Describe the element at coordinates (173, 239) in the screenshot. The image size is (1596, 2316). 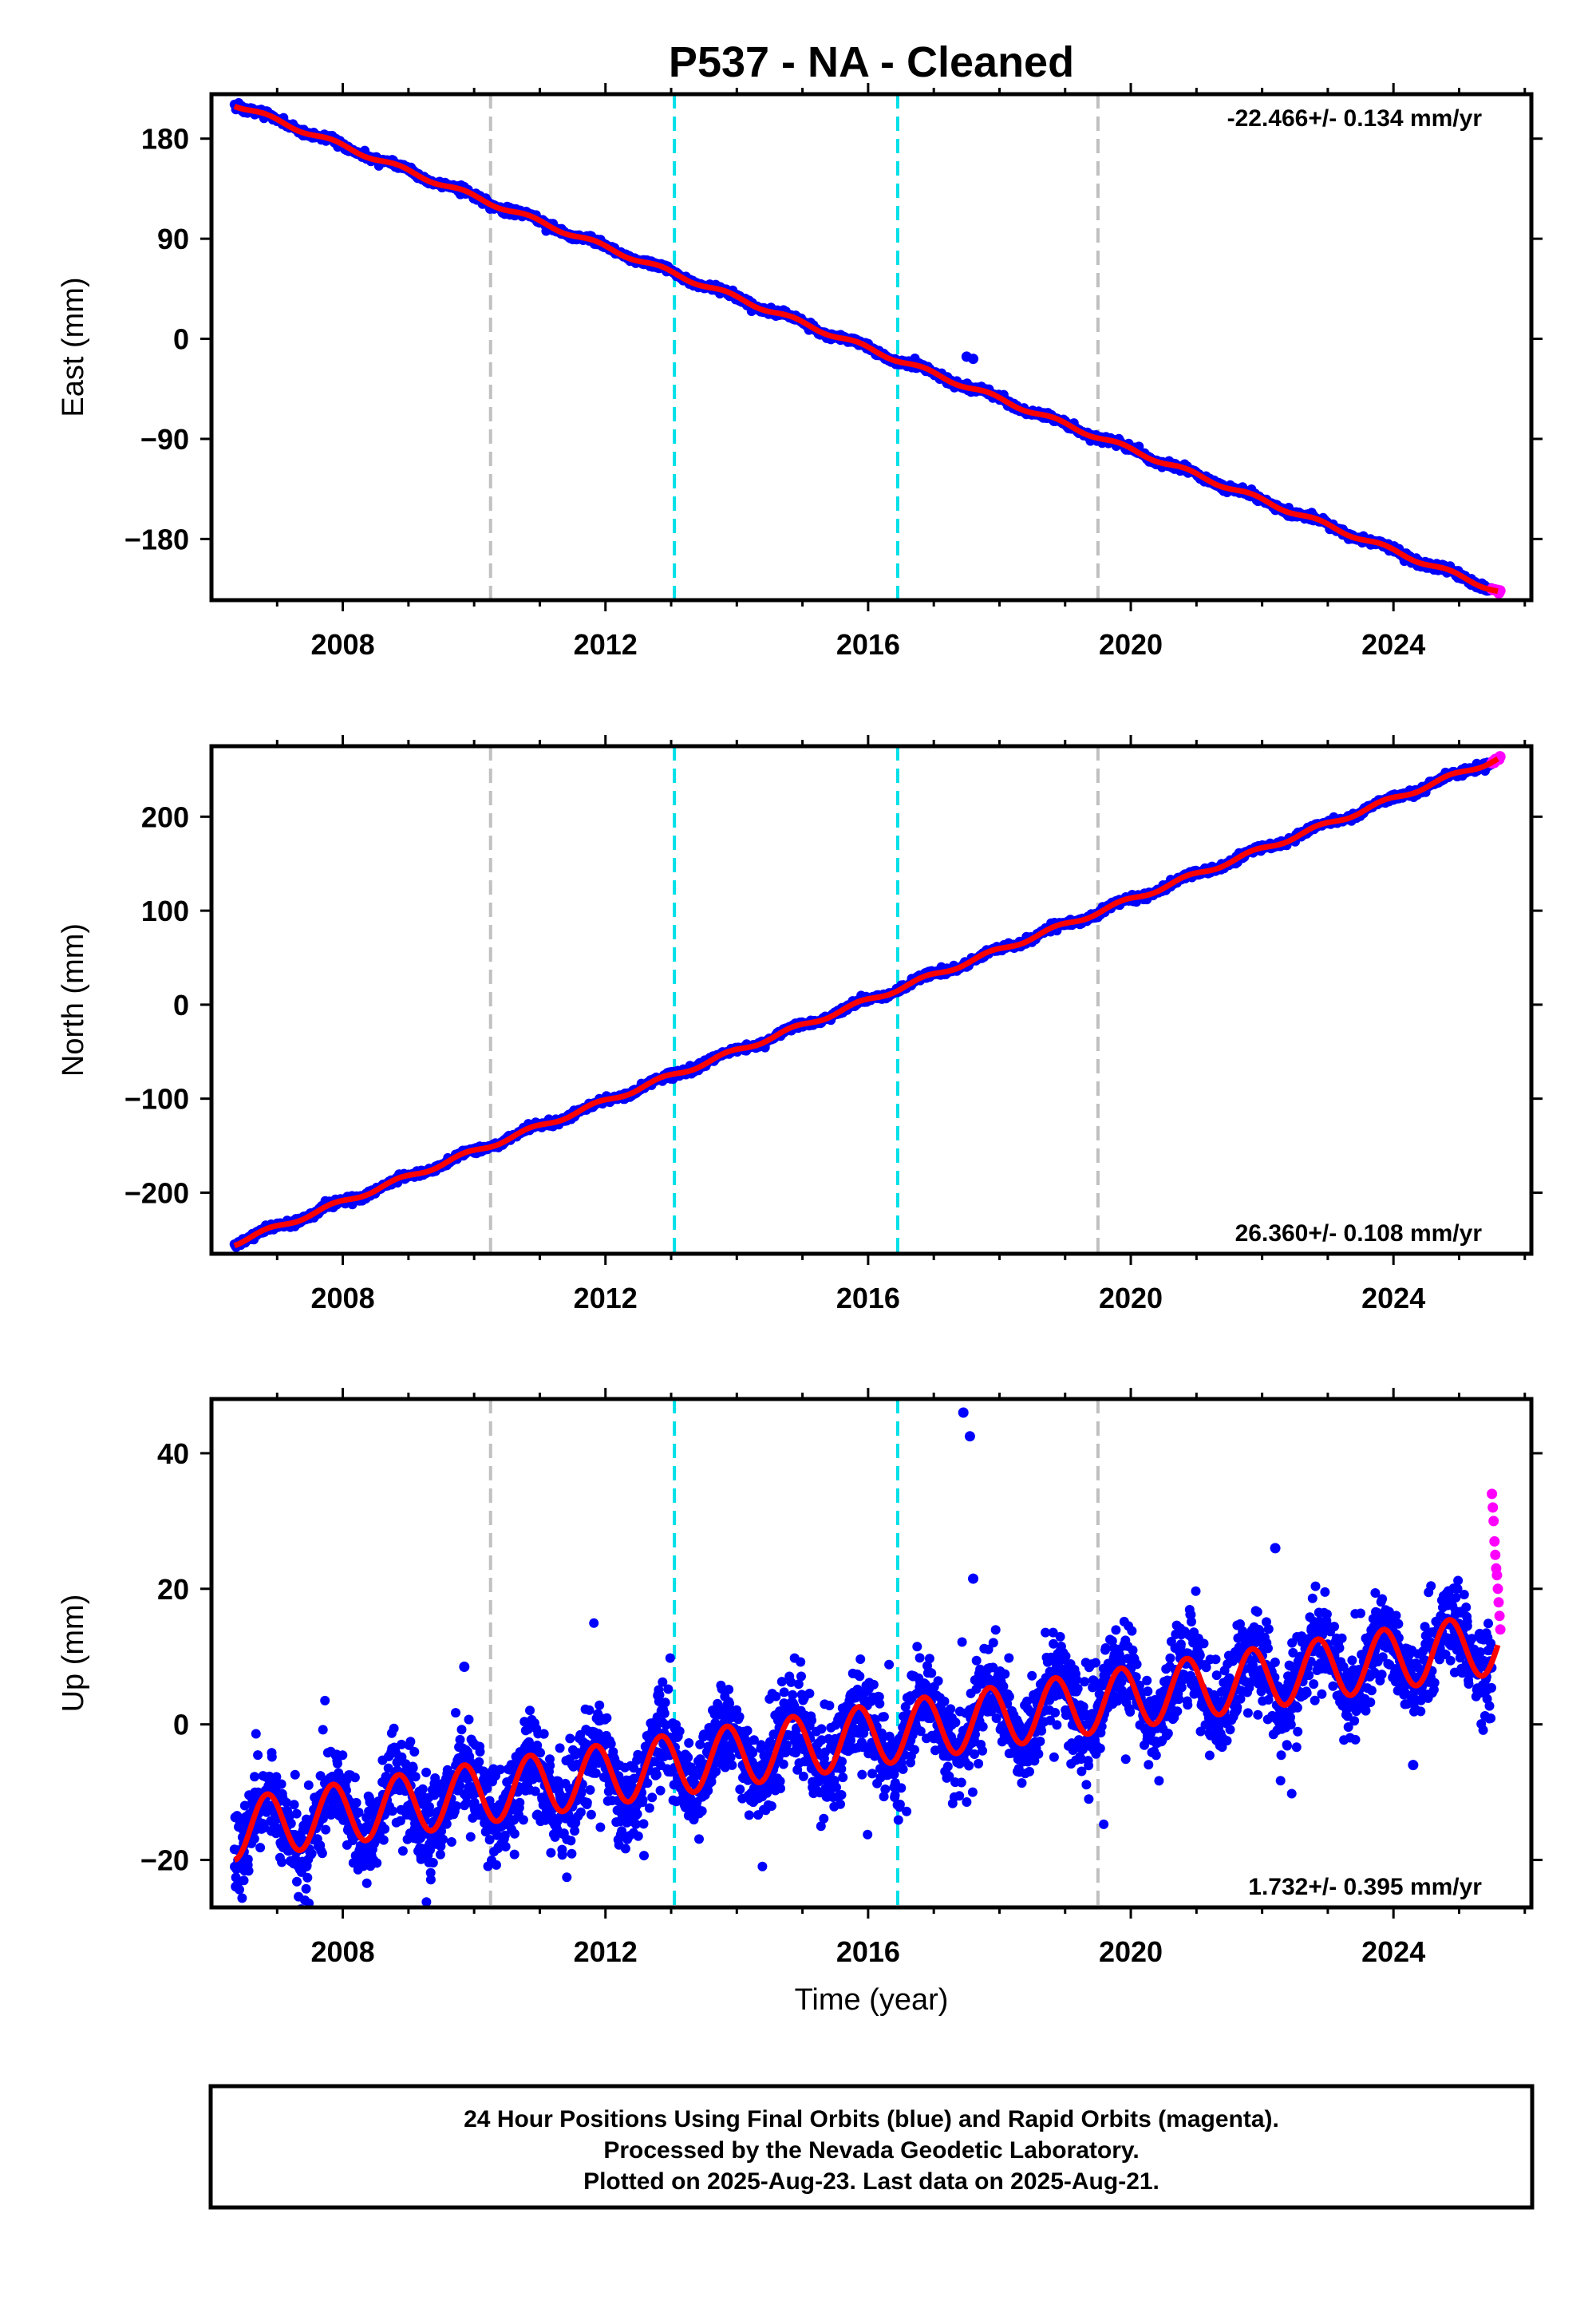
I see `y-tick-label: 90` at that location.